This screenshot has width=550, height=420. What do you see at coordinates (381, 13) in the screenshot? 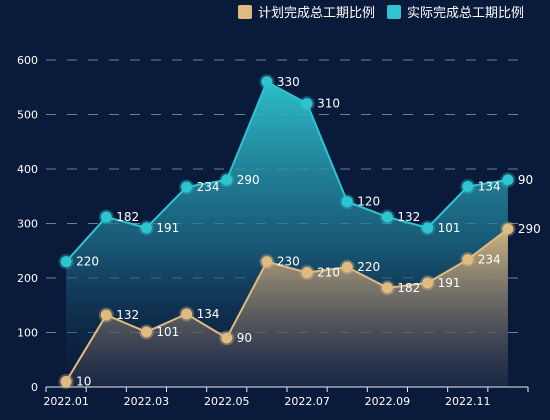
I see `legend: 计划完成总工期比例 实际完成总工期比例` at bounding box center [381, 13].